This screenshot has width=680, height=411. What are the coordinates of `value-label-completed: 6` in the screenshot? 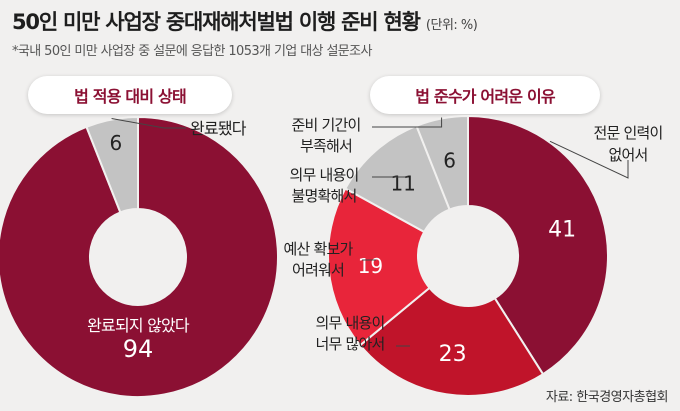 It's located at (116, 143).